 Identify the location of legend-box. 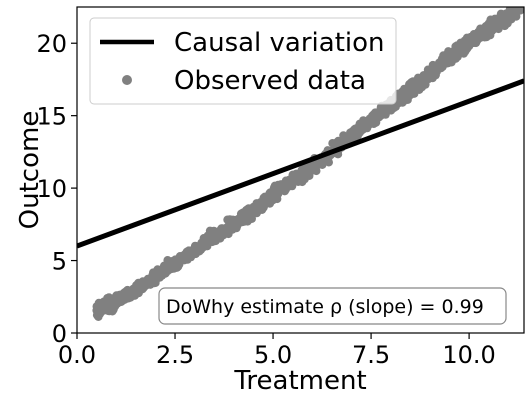
(243, 61).